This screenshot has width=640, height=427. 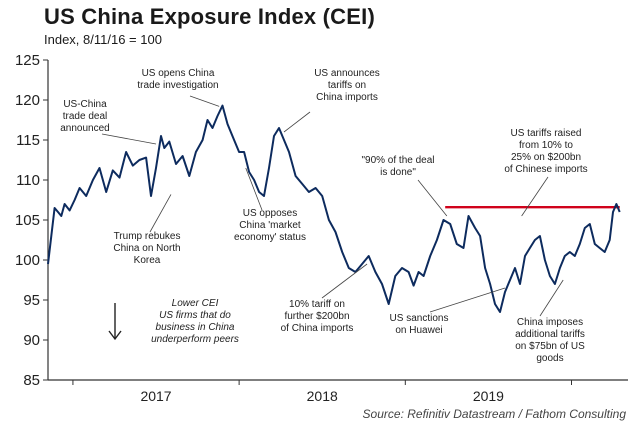 What do you see at coordinates (155, 396) in the screenshot?
I see `x-tick-label: 2017` at bounding box center [155, 396].